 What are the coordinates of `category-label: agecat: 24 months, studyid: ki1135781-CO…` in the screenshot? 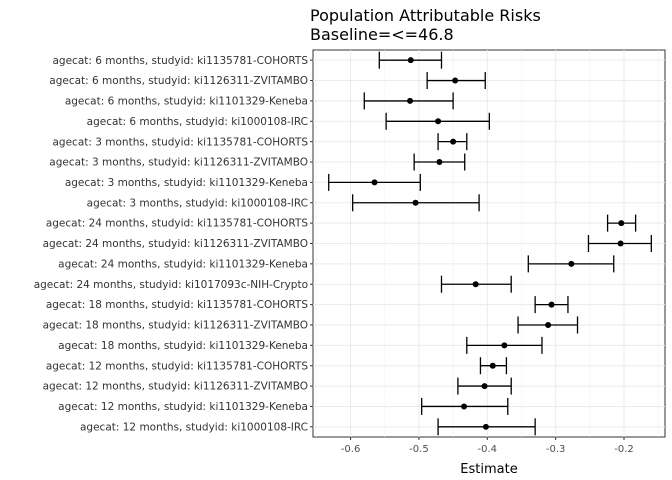 It's located at (177, 224).